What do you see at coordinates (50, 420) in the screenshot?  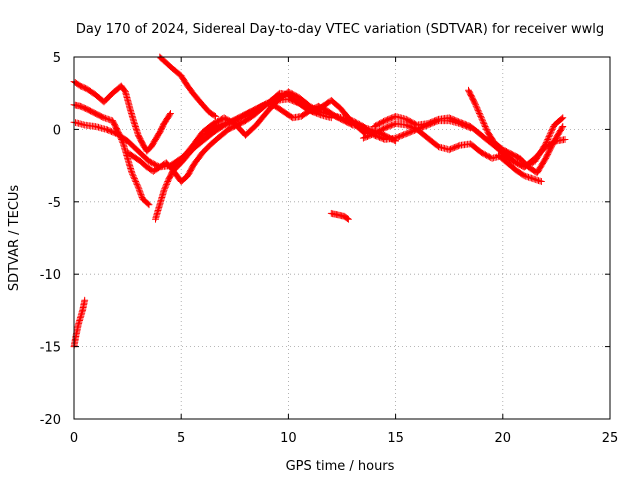 I see `y-tick-label: -20` at bounding box center [50, 420].